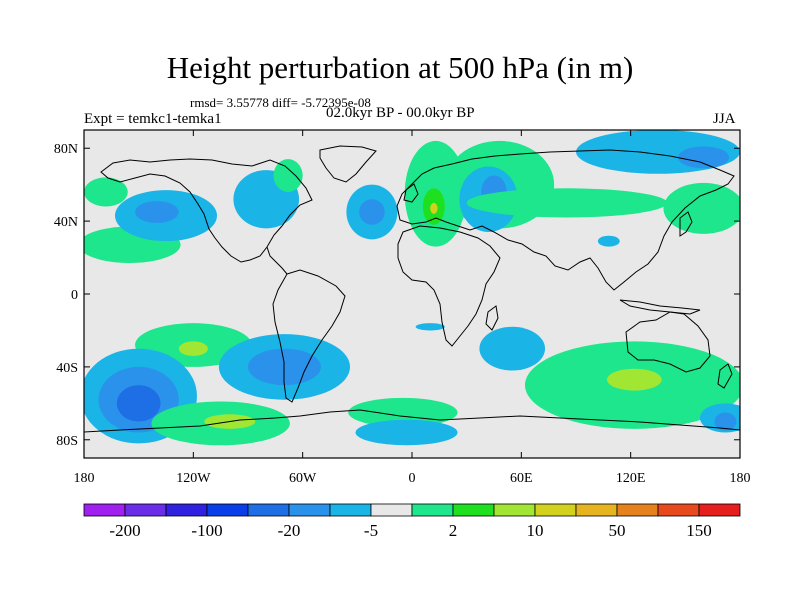 The height and width of the screenshot is (600, 800). I want to click on colorbar-label: 10, so click(535, 530).